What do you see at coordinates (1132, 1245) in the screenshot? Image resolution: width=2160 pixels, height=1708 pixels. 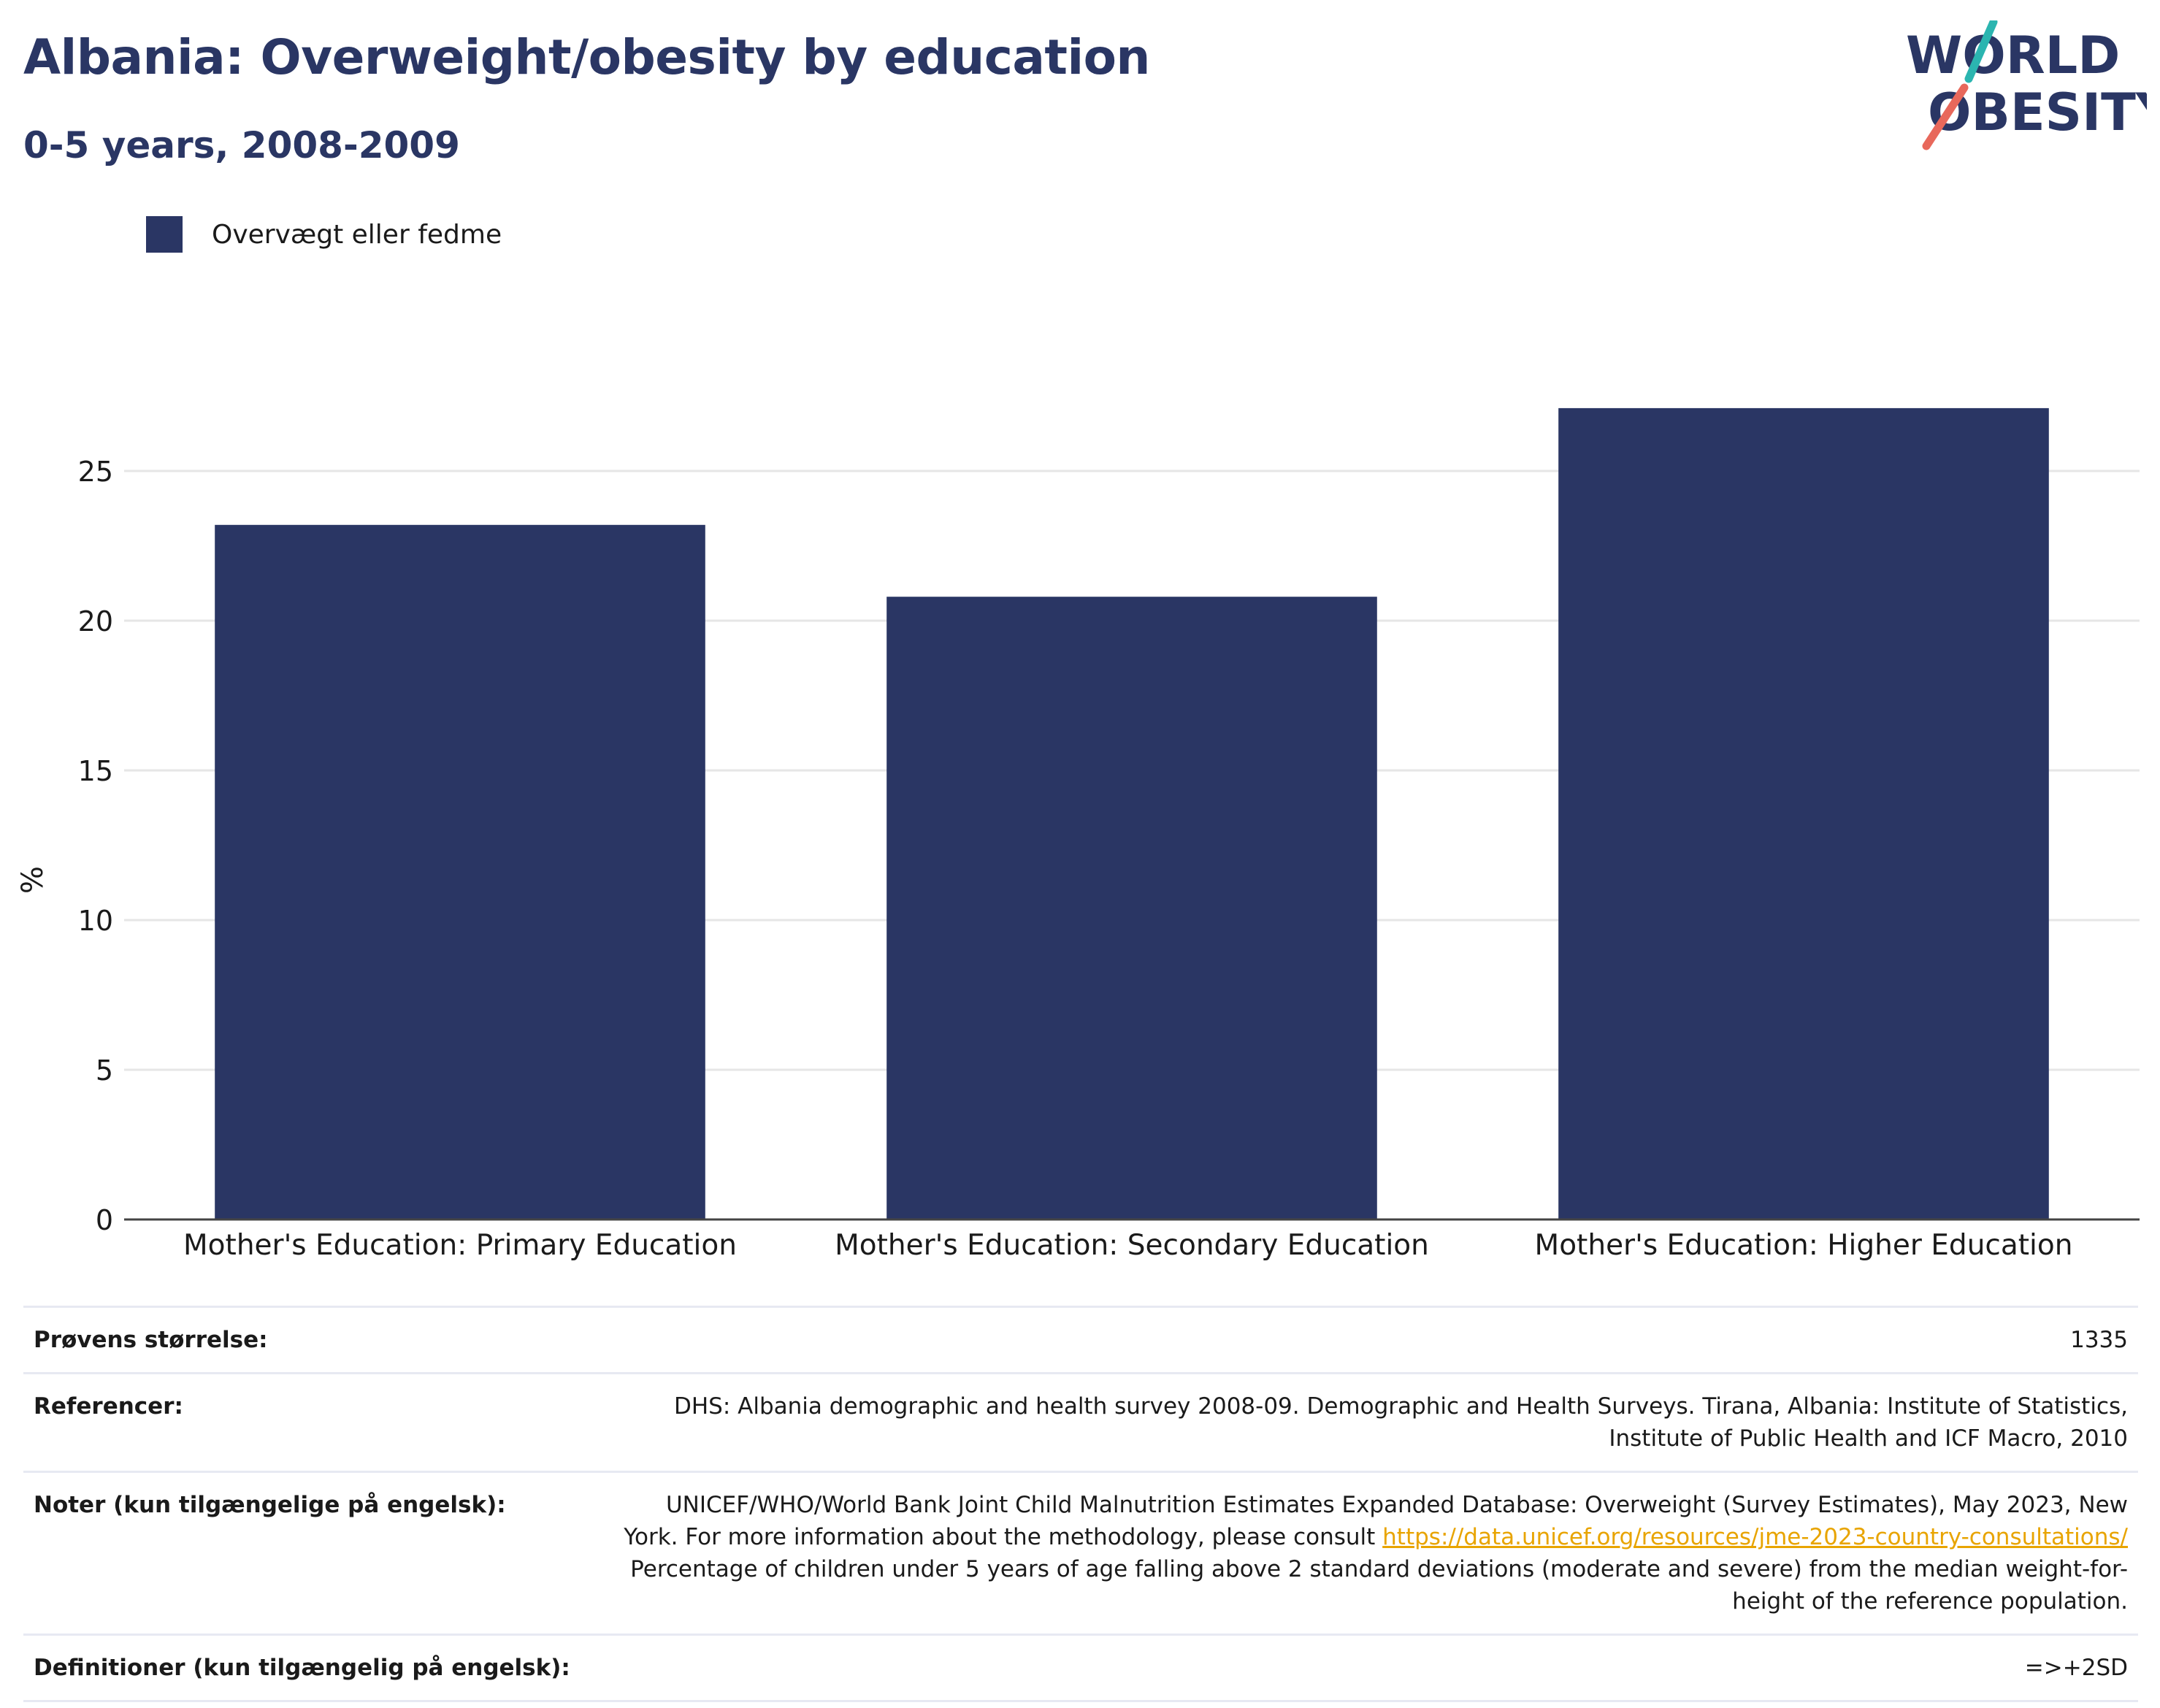 I see `x-tick-label: Mother's Education: Secondary Education` at bounding box center [1132, 1245].